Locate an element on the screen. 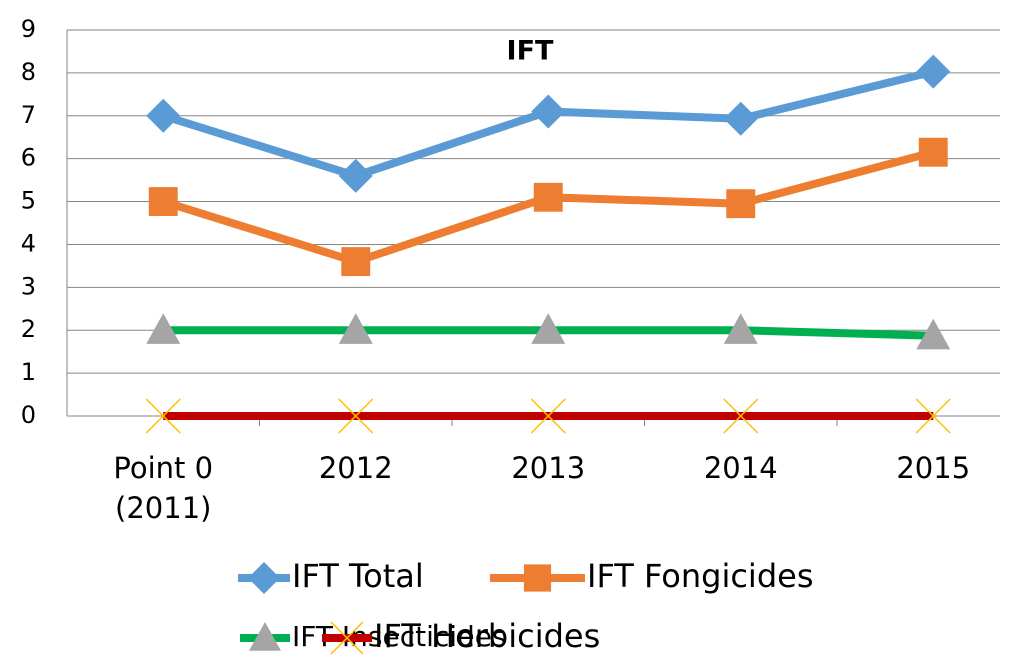 Image resolution: width=1020 pixels, height=658 pixels. y-tick-label: 4 is located at coordinates (28, 243).